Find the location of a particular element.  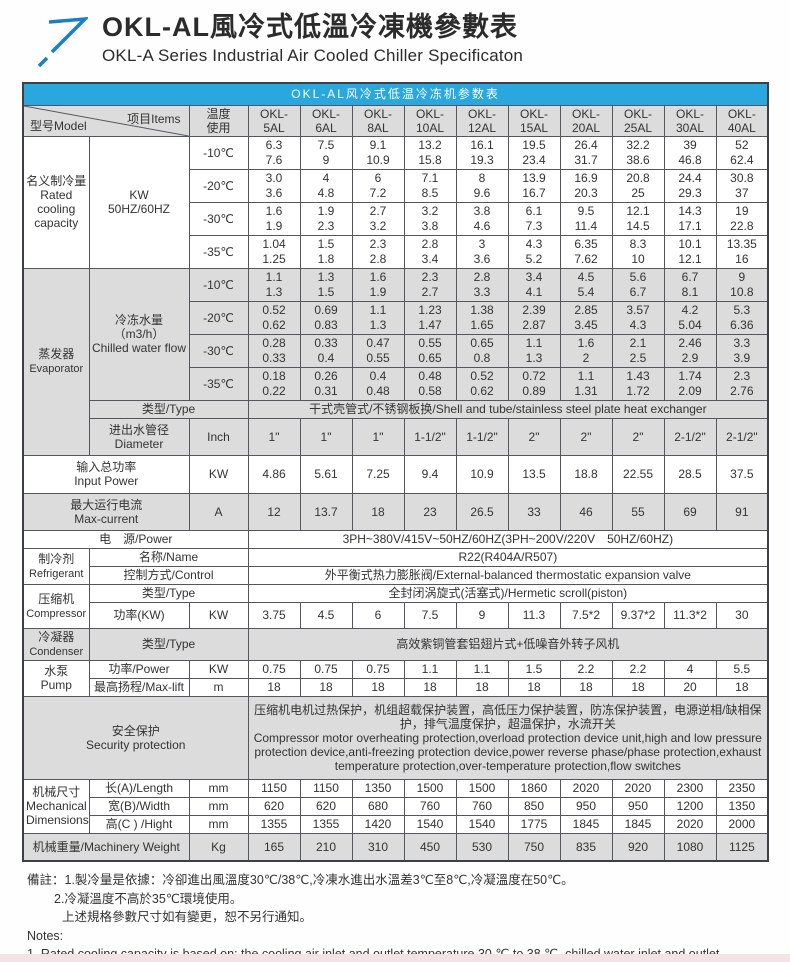

value-cell: 1.5 is located at coordinates (534, 669).